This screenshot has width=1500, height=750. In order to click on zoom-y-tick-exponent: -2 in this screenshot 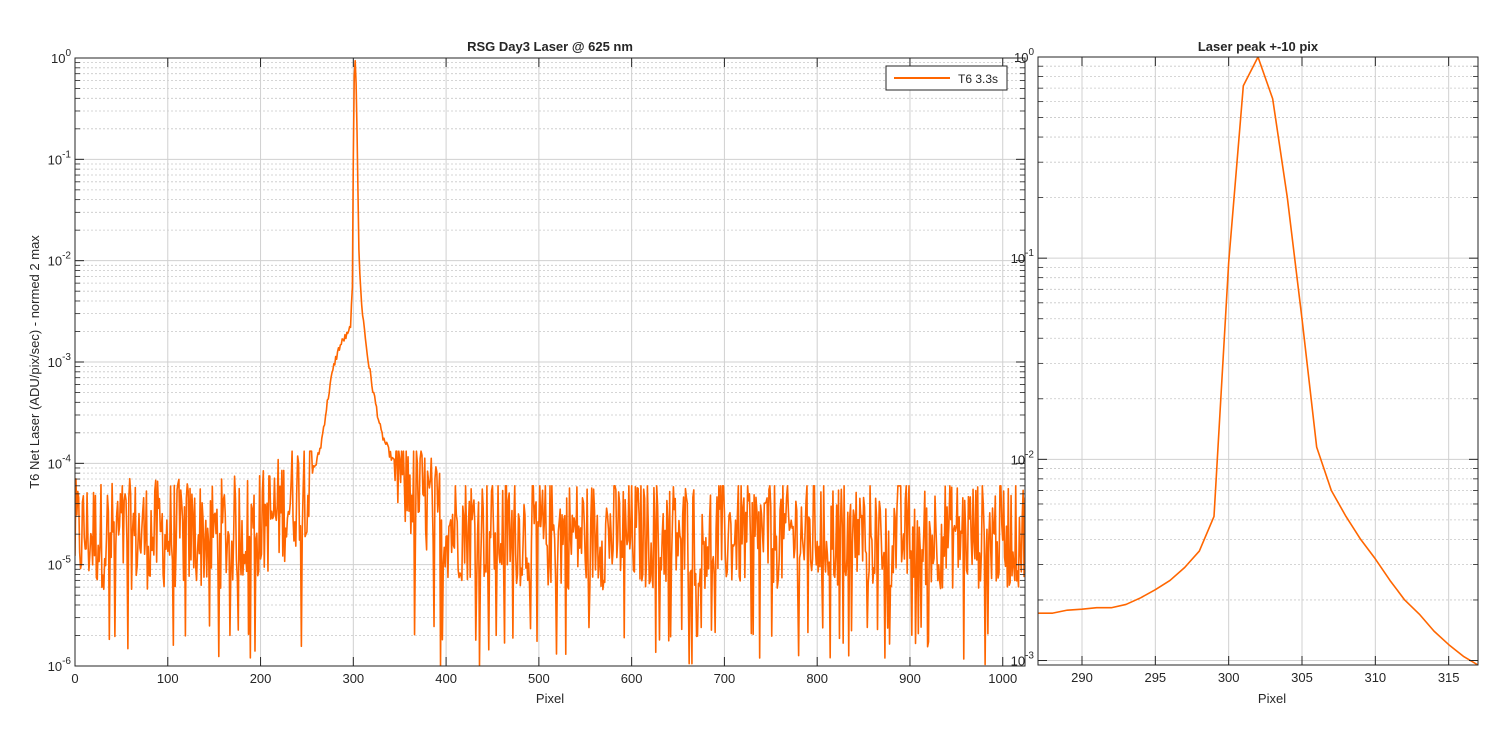, I will do `click(1029, 454)`.